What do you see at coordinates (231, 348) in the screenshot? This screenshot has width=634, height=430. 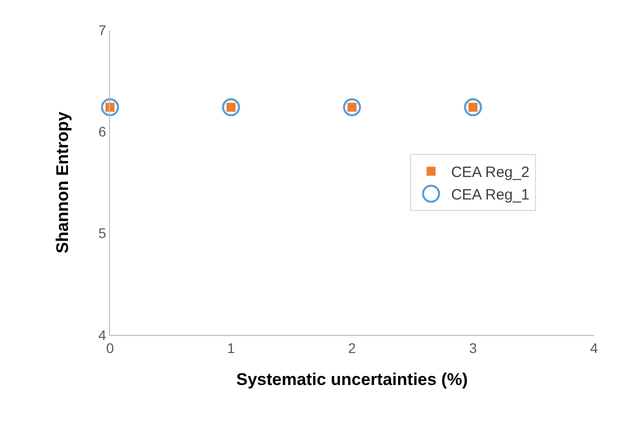 I see `x-tick-label: 1` at bounding box center [231, 348].